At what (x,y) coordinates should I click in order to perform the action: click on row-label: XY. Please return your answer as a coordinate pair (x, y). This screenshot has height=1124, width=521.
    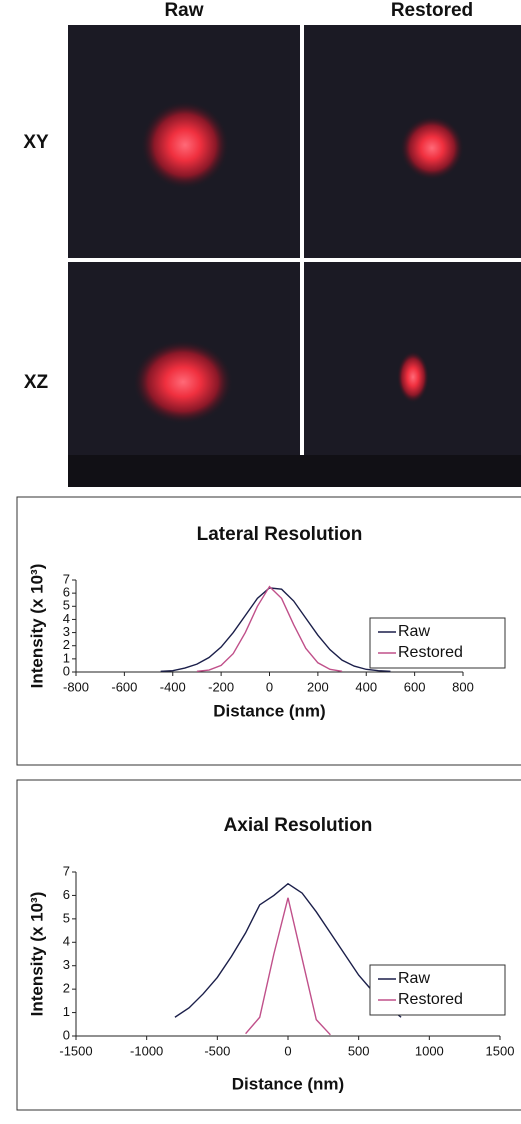
    Looking at the image, I should click on (36, 142).